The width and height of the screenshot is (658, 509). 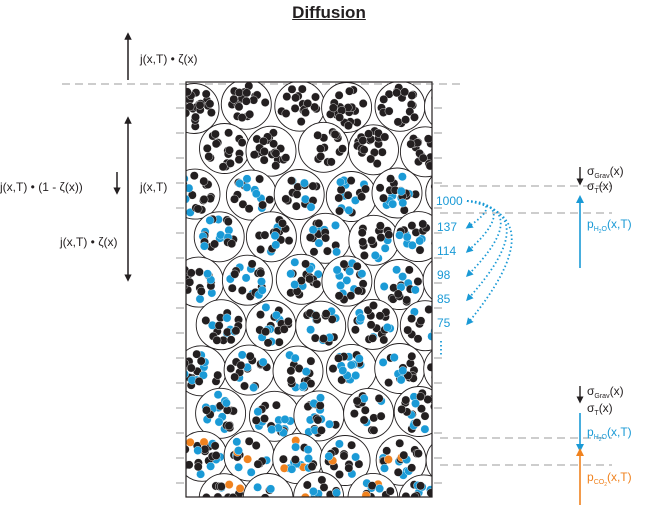 What do you see at coordinates (609, 479) in the screenshot?
I see `co2-pressure-label: pCO2(x,T)` at bounding box center [609, 479].